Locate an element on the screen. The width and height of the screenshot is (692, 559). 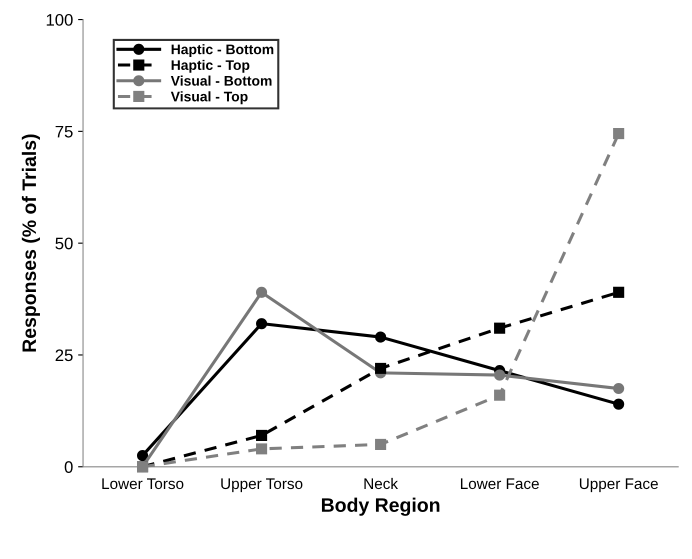
x-tick-label: Upper Face is located at coordinates (619, 485).